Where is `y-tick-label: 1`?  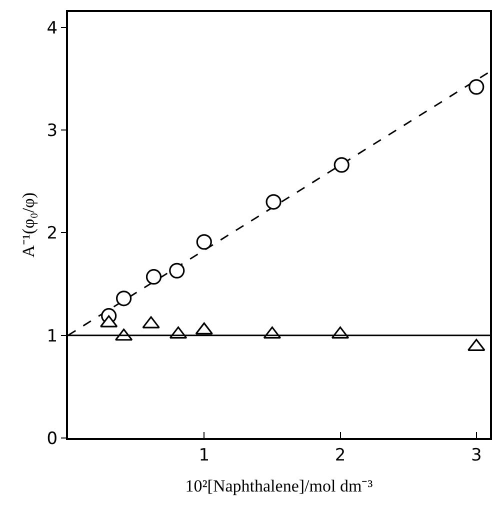
y-tick-label: 1 is located at coordinates (52, 336).